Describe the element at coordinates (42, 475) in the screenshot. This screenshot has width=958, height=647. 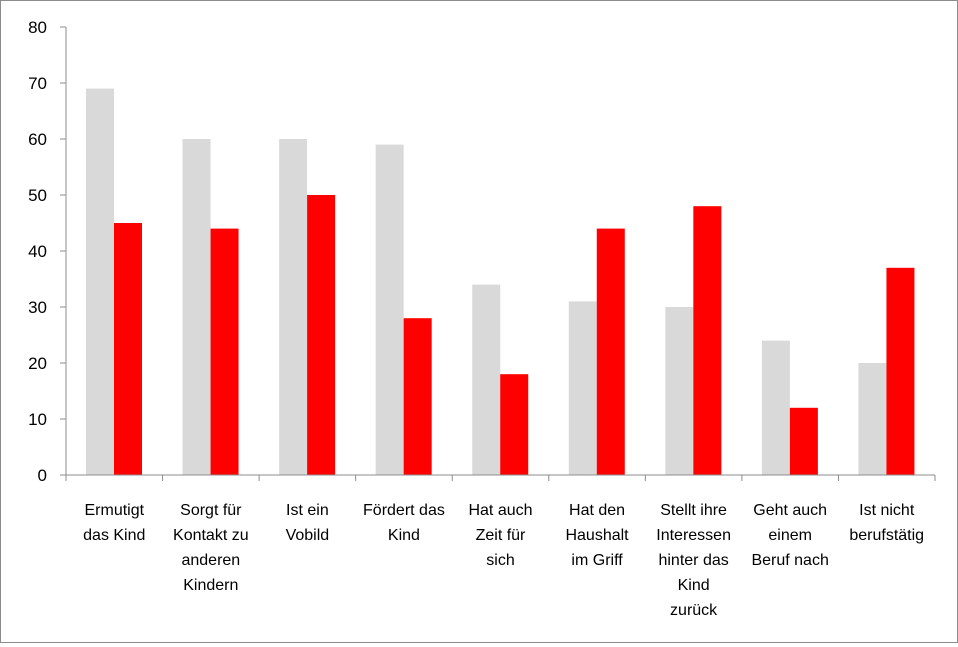
I see `y-tick-label-0: 0` at that location.